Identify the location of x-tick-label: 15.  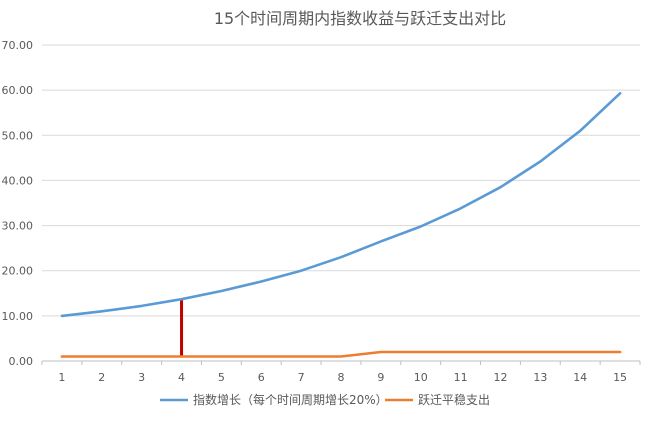
(620, 377).